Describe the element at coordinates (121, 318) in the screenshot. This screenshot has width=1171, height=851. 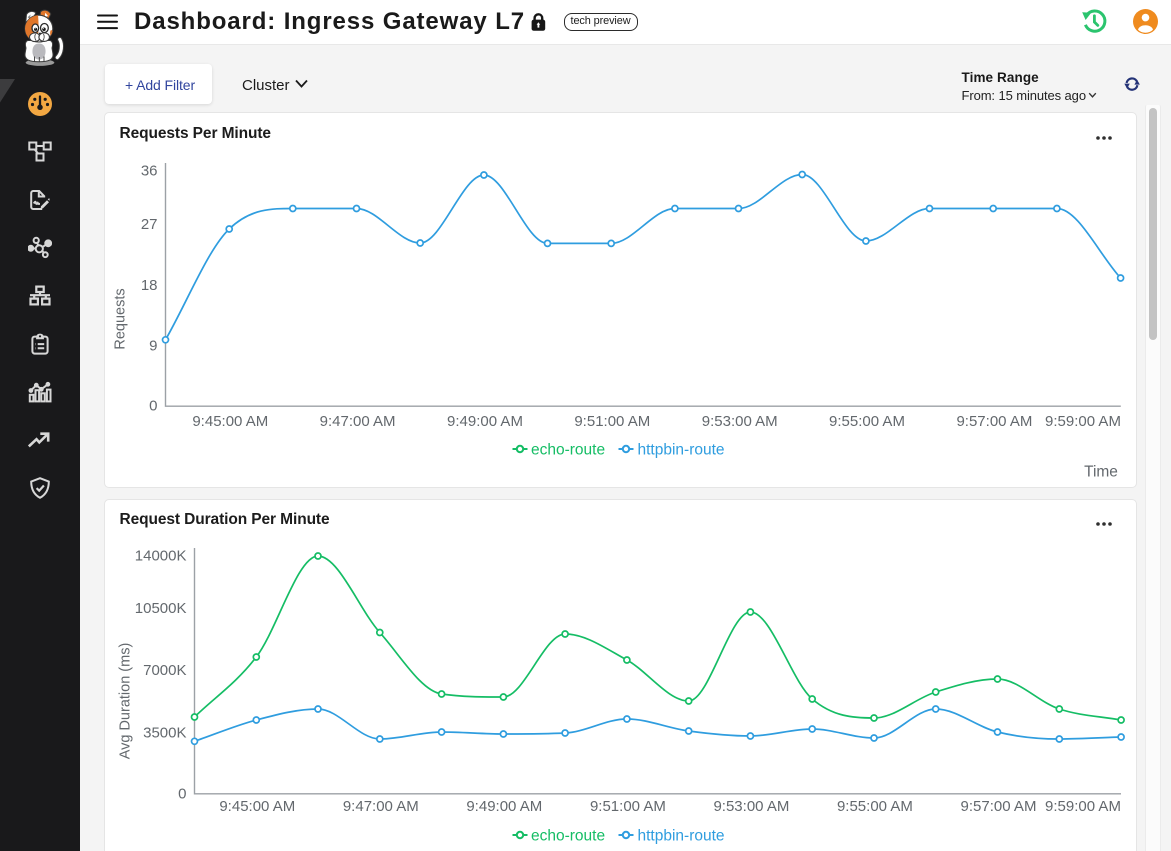
I see `svg-text: Requests` at that location.